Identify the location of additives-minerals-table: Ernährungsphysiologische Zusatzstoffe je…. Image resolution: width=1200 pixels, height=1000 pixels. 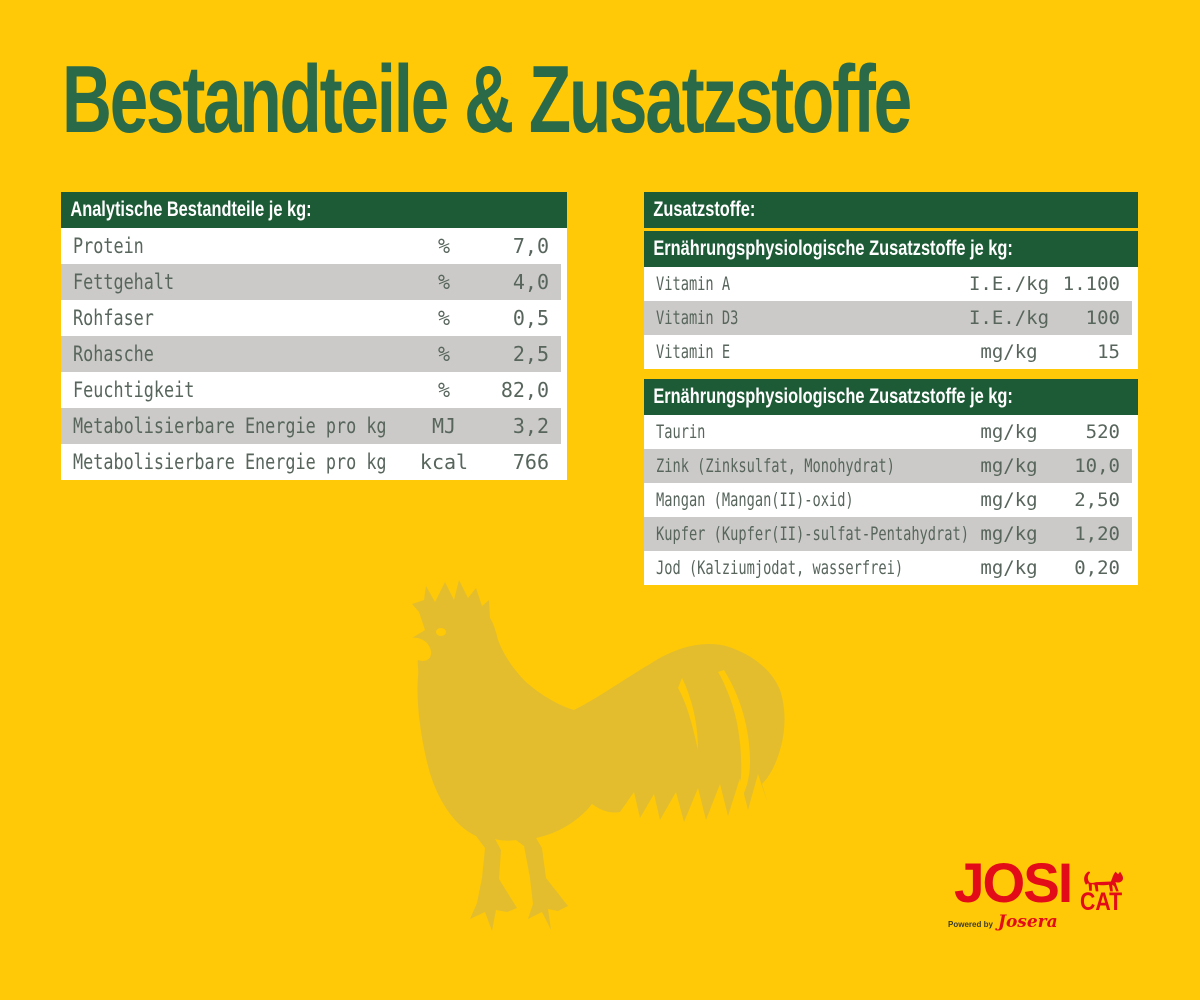
(891, 482).